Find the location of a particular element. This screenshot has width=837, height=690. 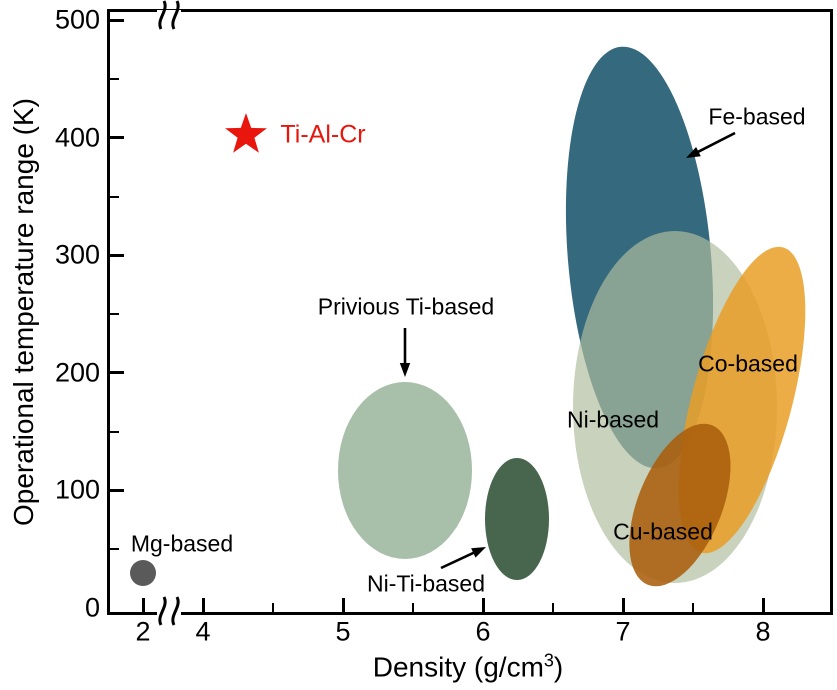

y-tick-label: 400 is located at coordinates (77, 137).